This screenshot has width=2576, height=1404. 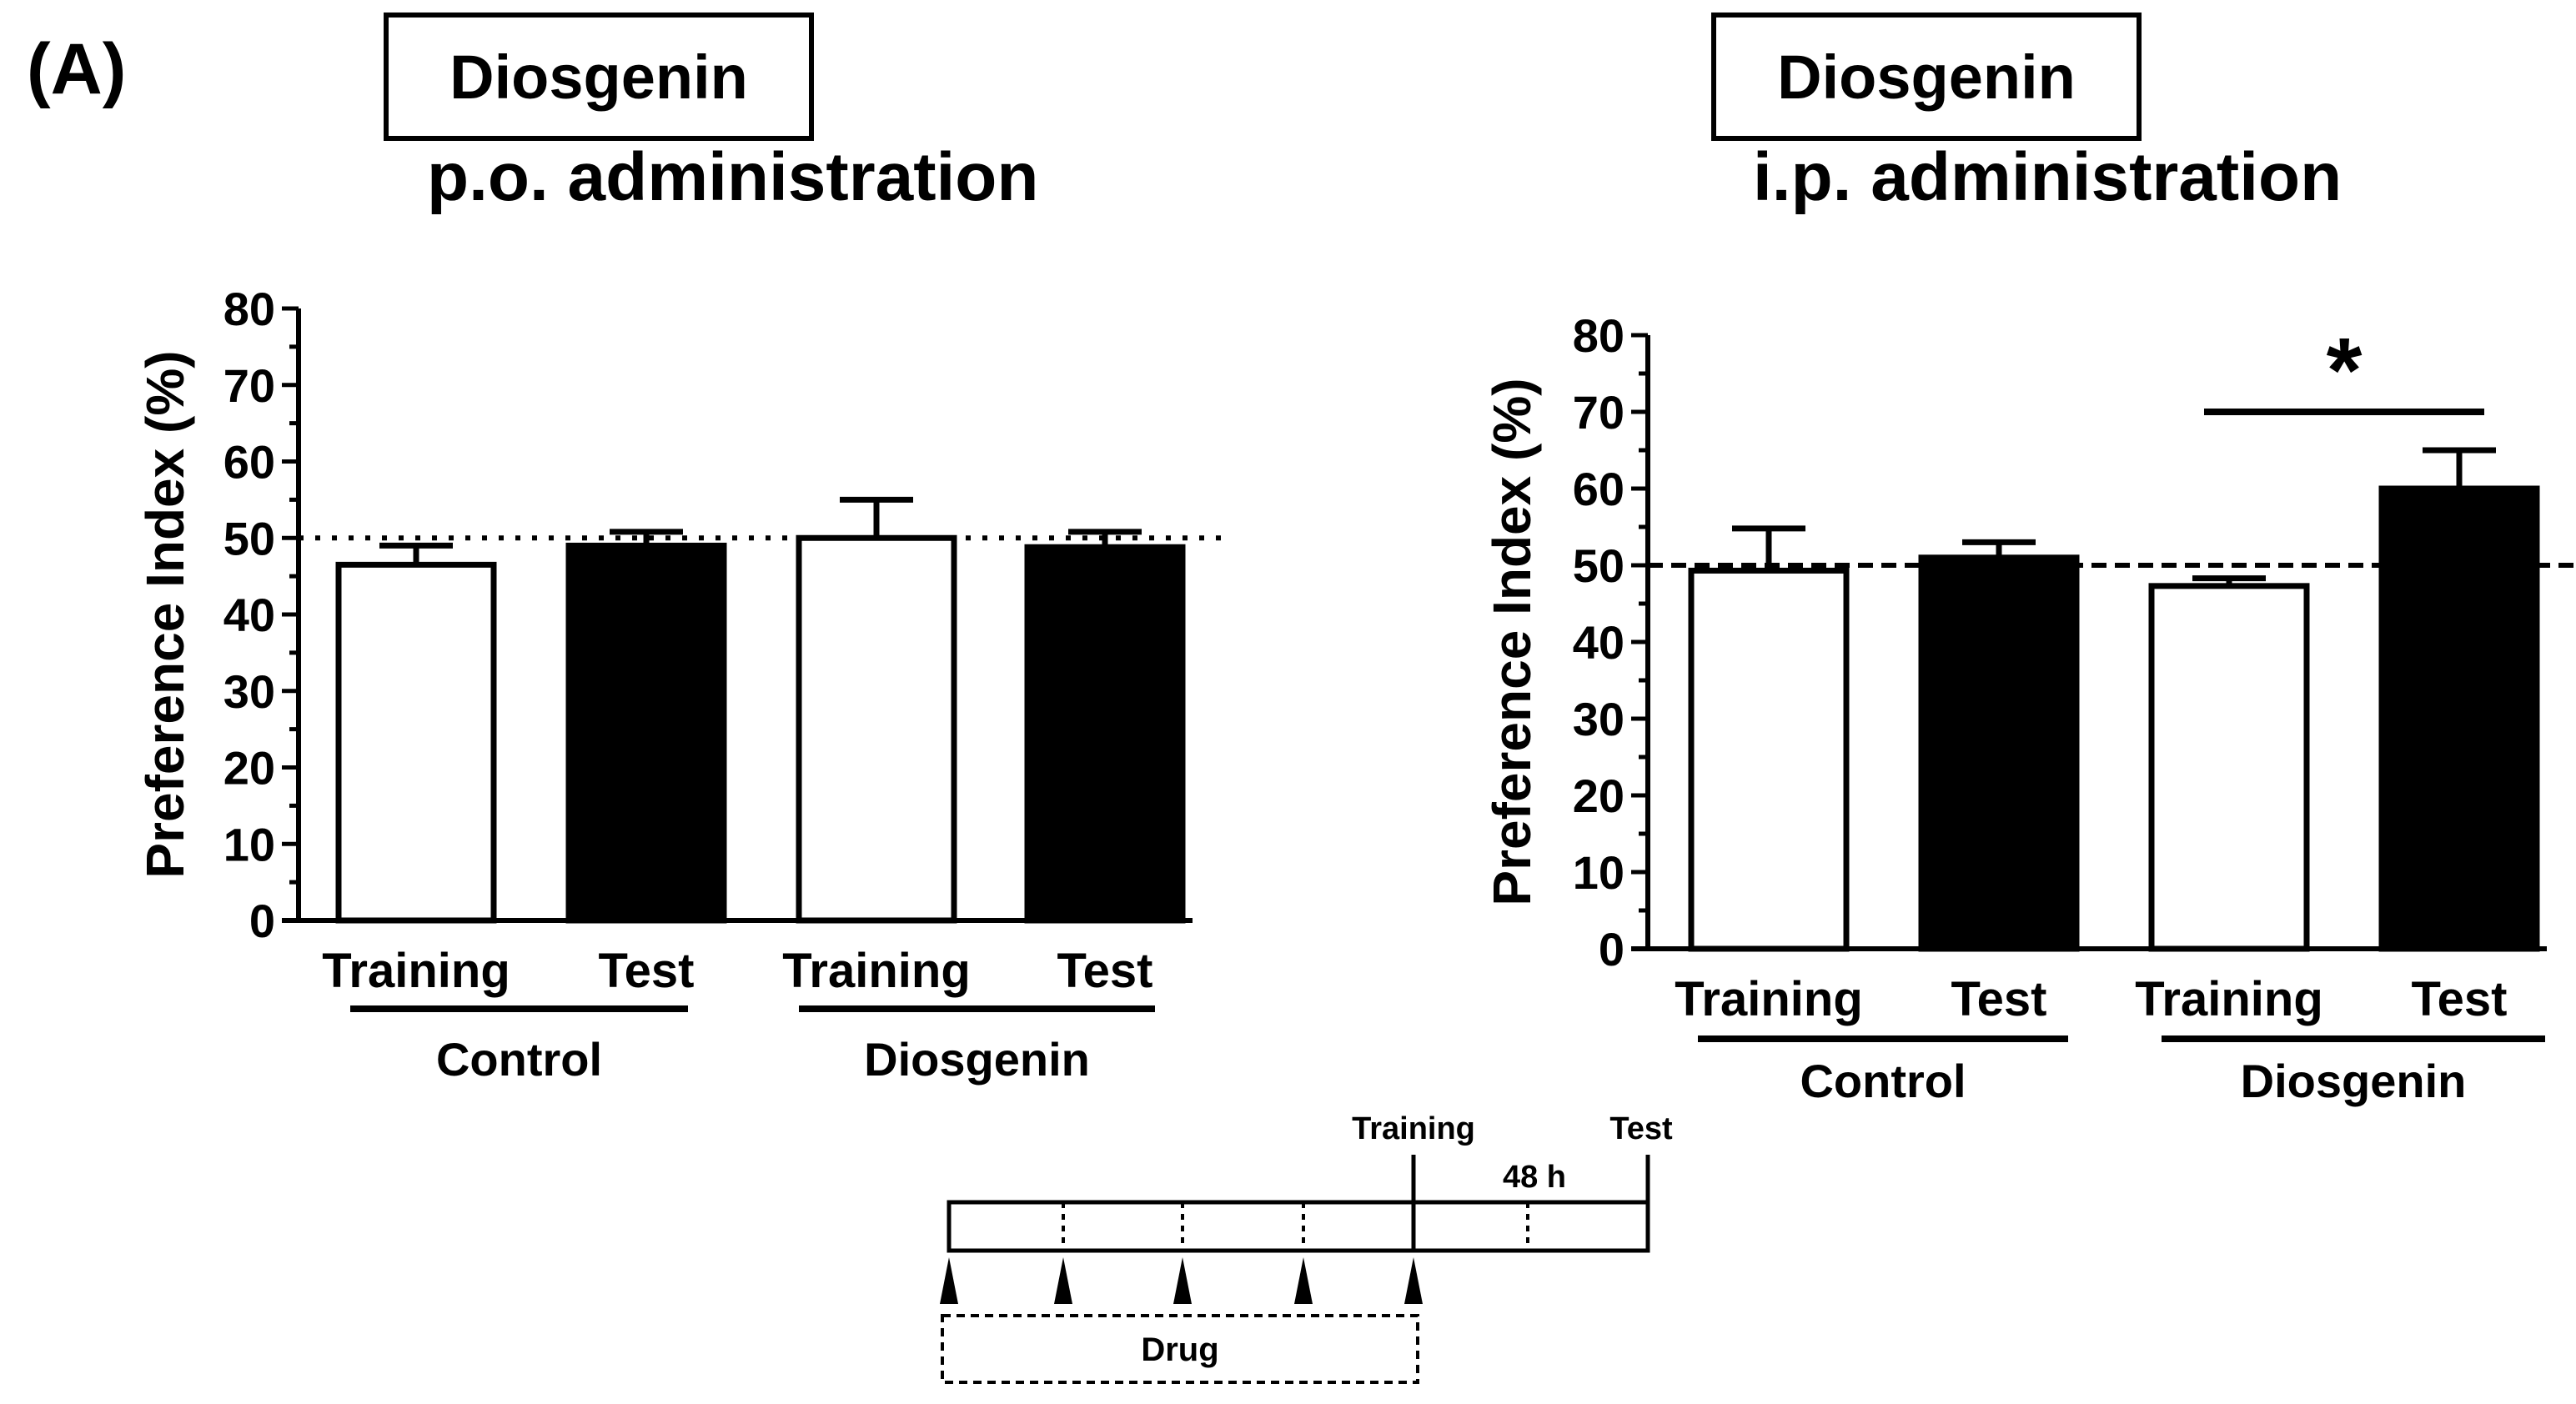 I want to click on timeline-bar, so click(x=1298, y=1226).